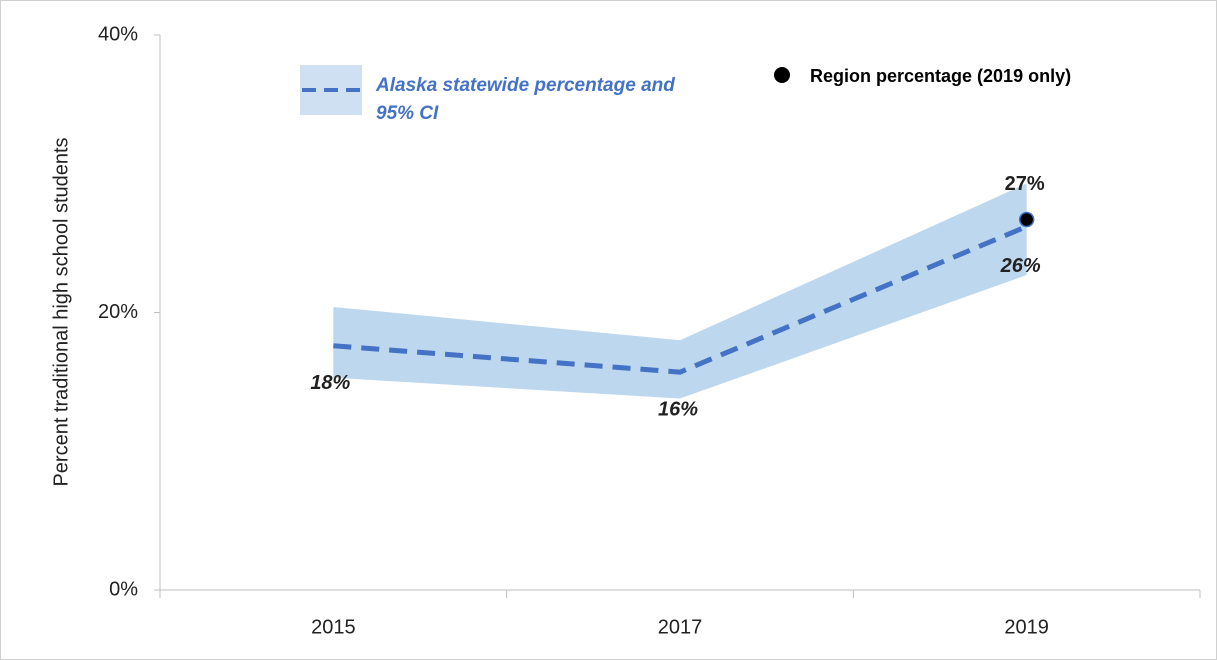 Image resolution: width=1217 pixels, height=660 pixels. What do you see at coordinates (118, 312) in the screenshot?
I see `y-tick-label: 20%` at bounding box center [118, 312].